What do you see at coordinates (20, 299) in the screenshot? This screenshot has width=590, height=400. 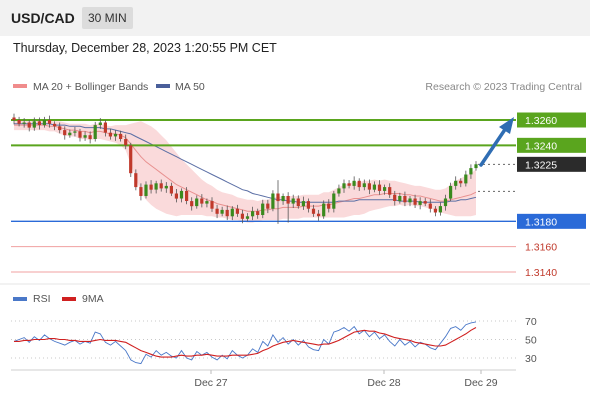 I see `rsi-legend-swatch` at bounding box center [20, 299].